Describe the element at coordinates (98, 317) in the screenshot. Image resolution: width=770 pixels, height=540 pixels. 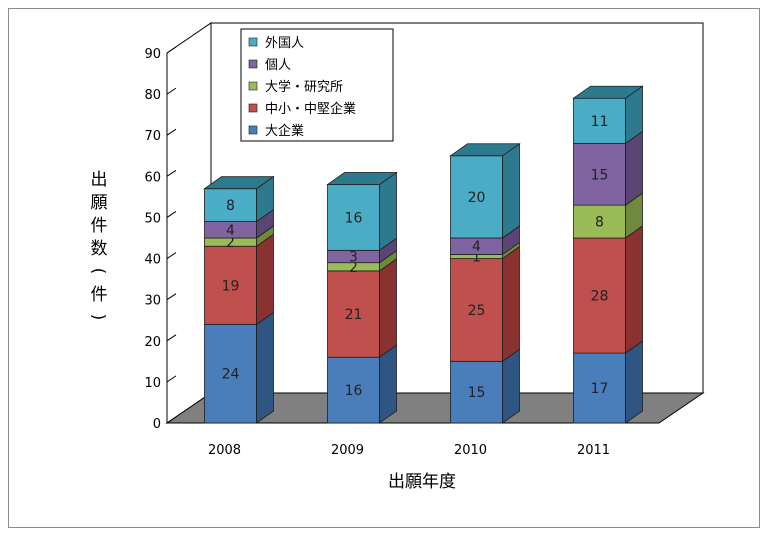
I see `y-title-char: )` at that location.